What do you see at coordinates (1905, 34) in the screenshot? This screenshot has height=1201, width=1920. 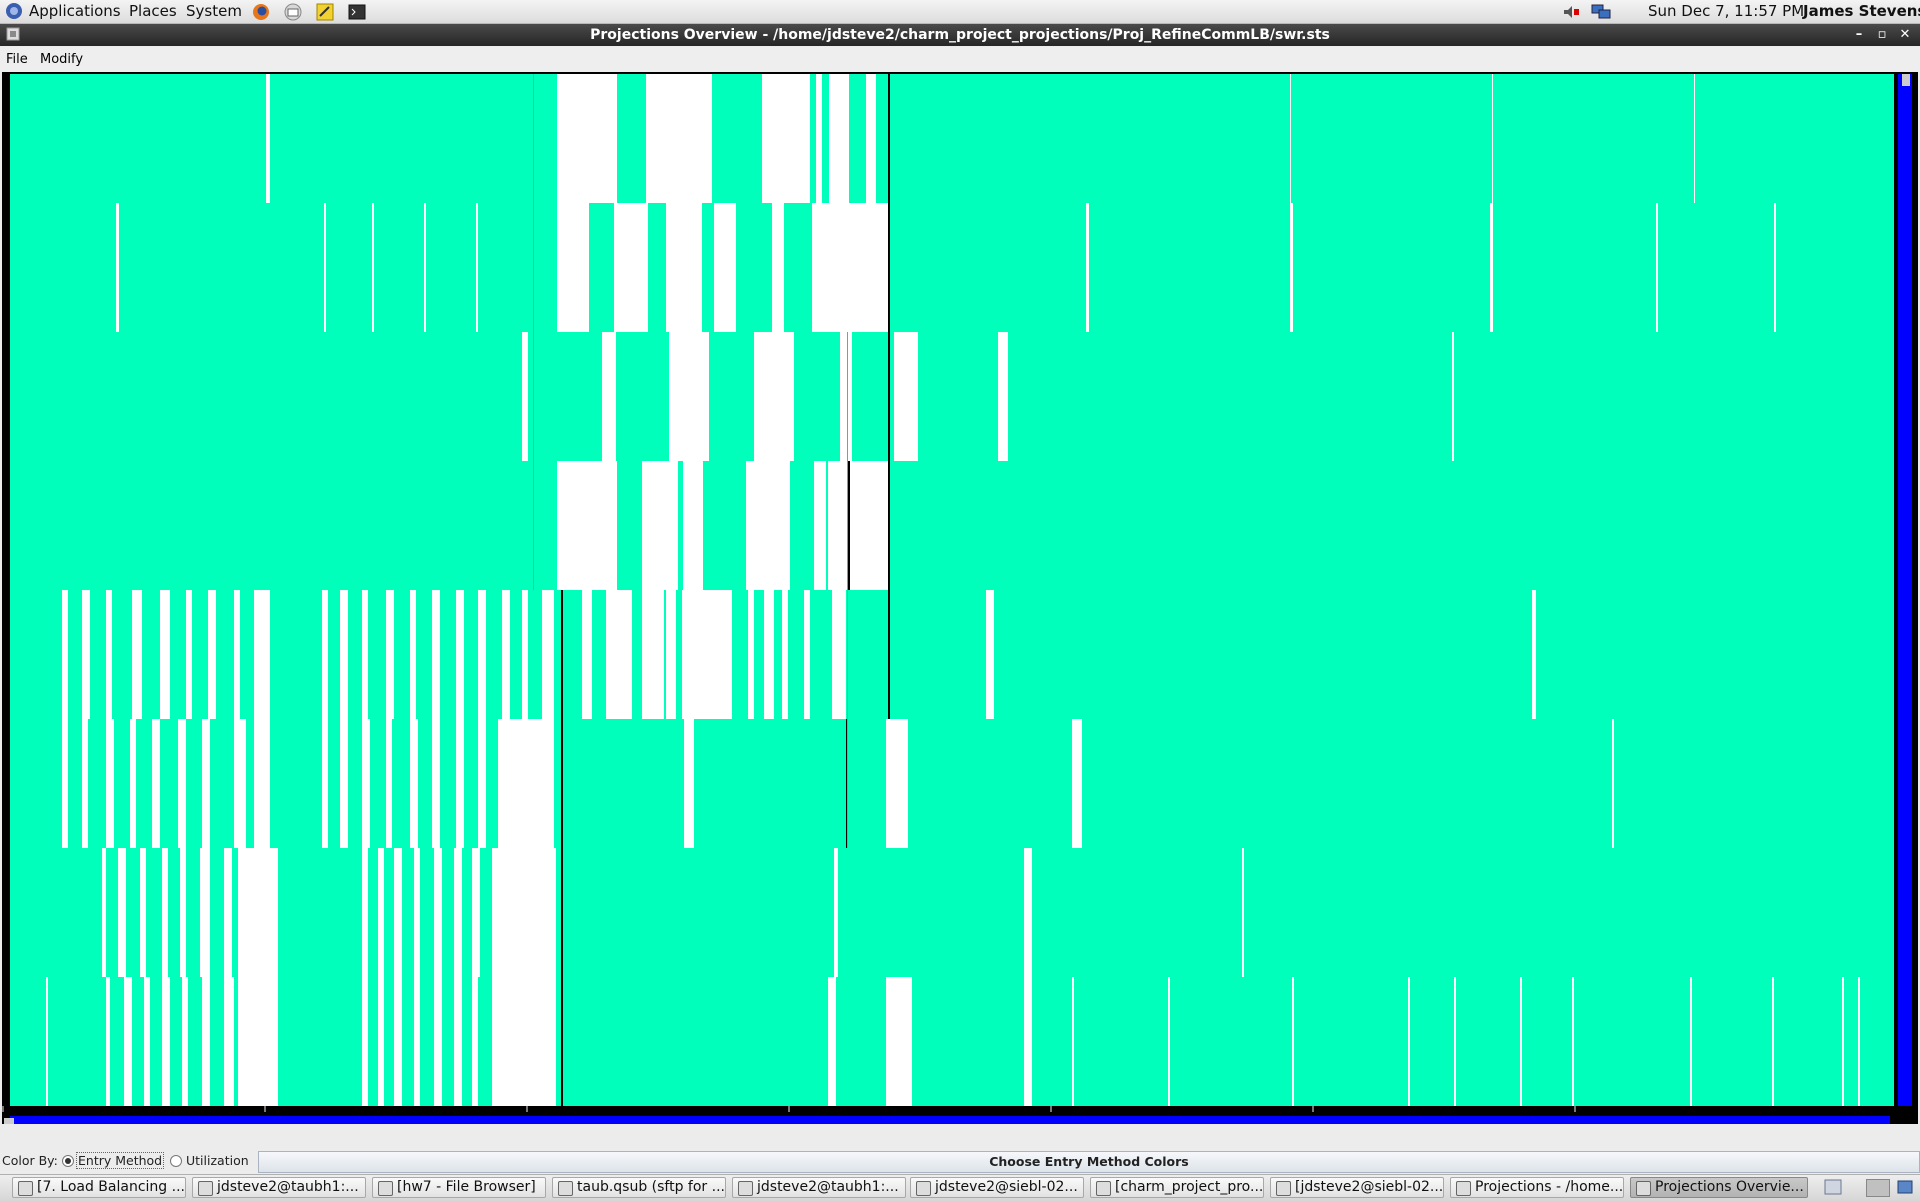 I see `close-icon: ✕` at bounding box center [1905, 34].